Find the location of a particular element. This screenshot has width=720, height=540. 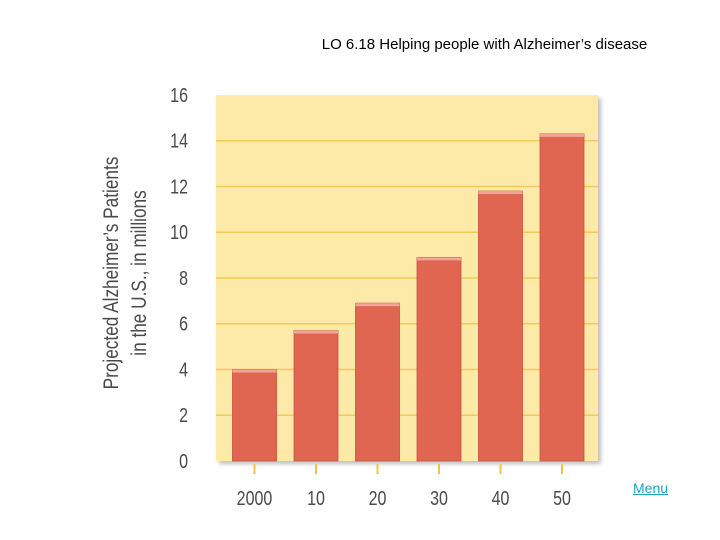

x-tick-label: 2000 is located at coordinates (255, 498).